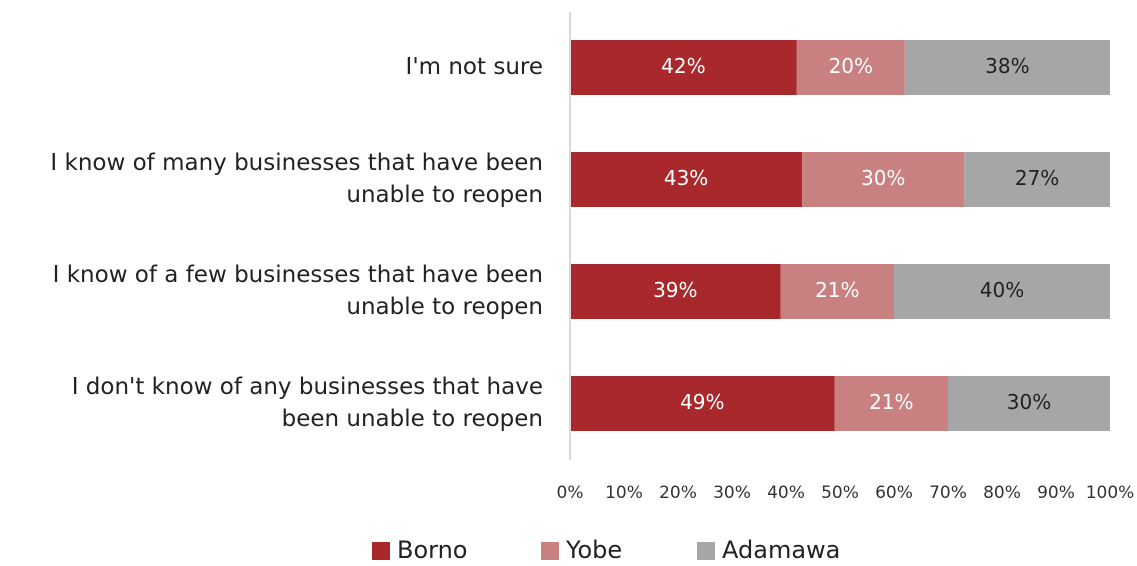 Image resolution: width=1137 pixels, height=566 pixels. What do you see at coordinates (732, 493) in the screenshot?
I see `x-tick-label: 30%` at bounding box center [732, 493].